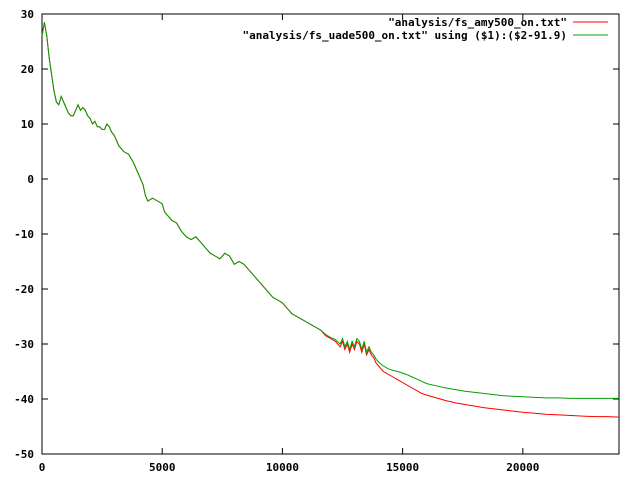 This screenshot has width=640, height=480. Describe the element at coordinates (42, 467) in the screenshot. I see `x-tick-label: 0` at that location.